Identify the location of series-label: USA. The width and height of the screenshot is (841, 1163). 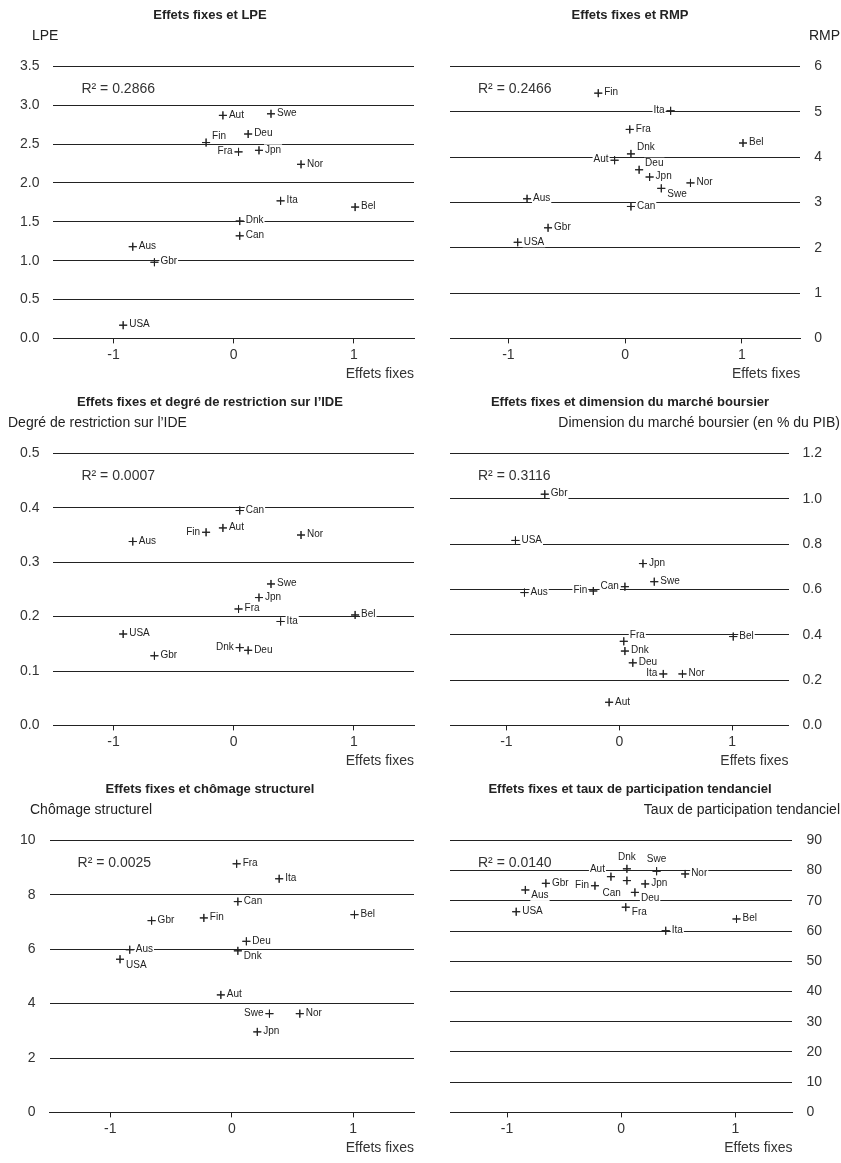
(136, 964).